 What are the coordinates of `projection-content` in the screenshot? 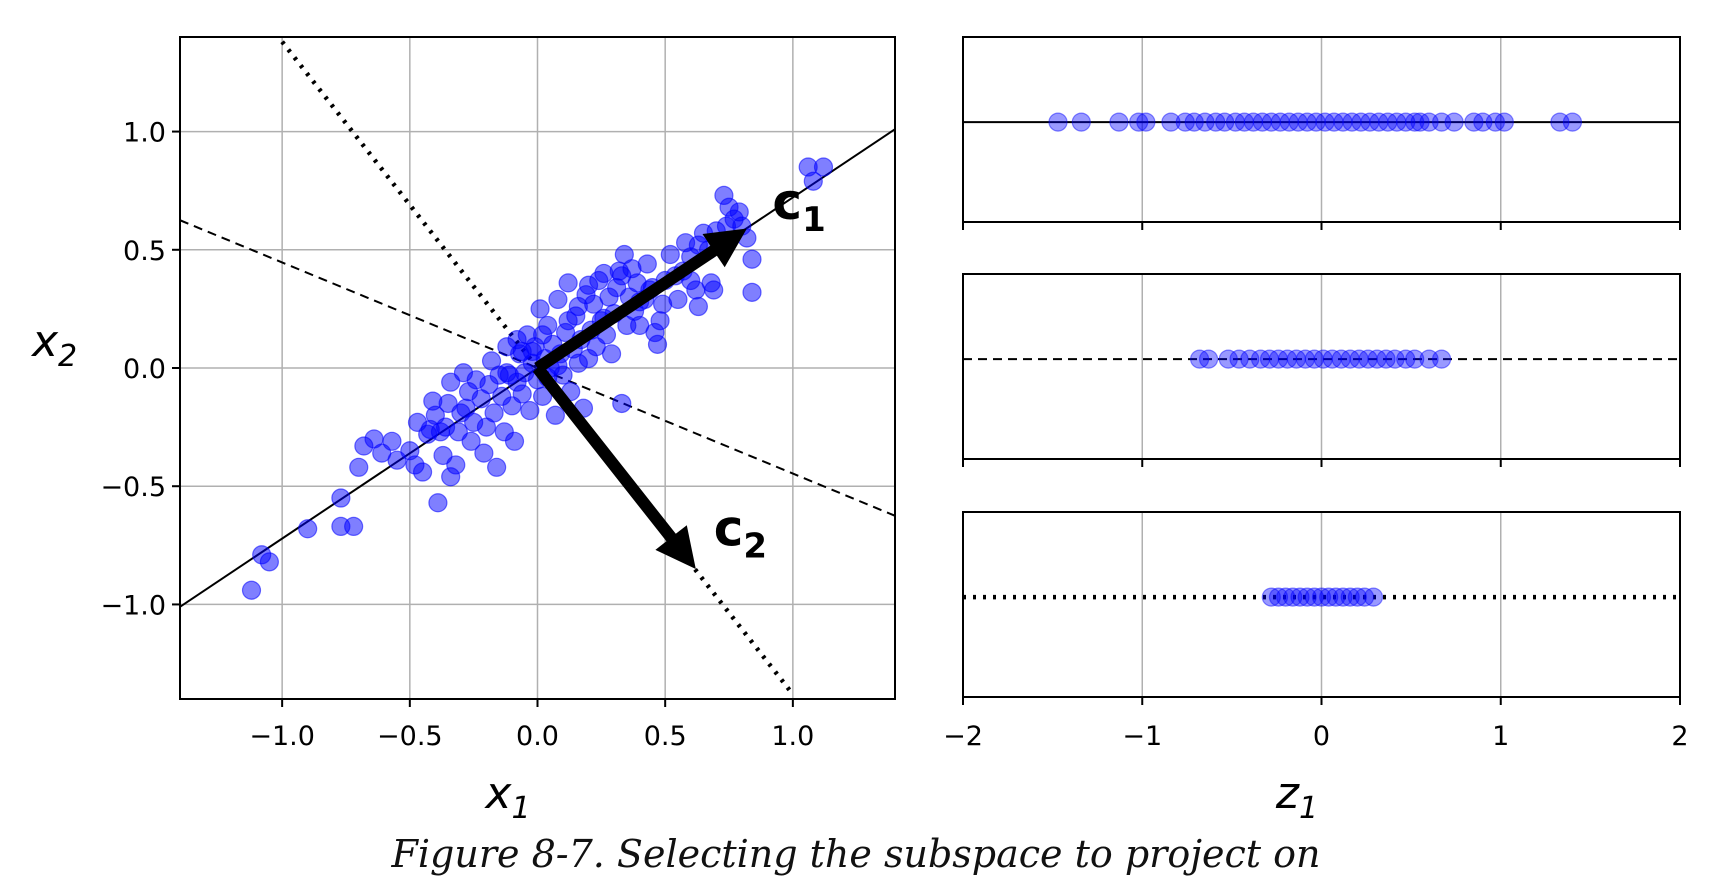 It's located at (1321, 122).